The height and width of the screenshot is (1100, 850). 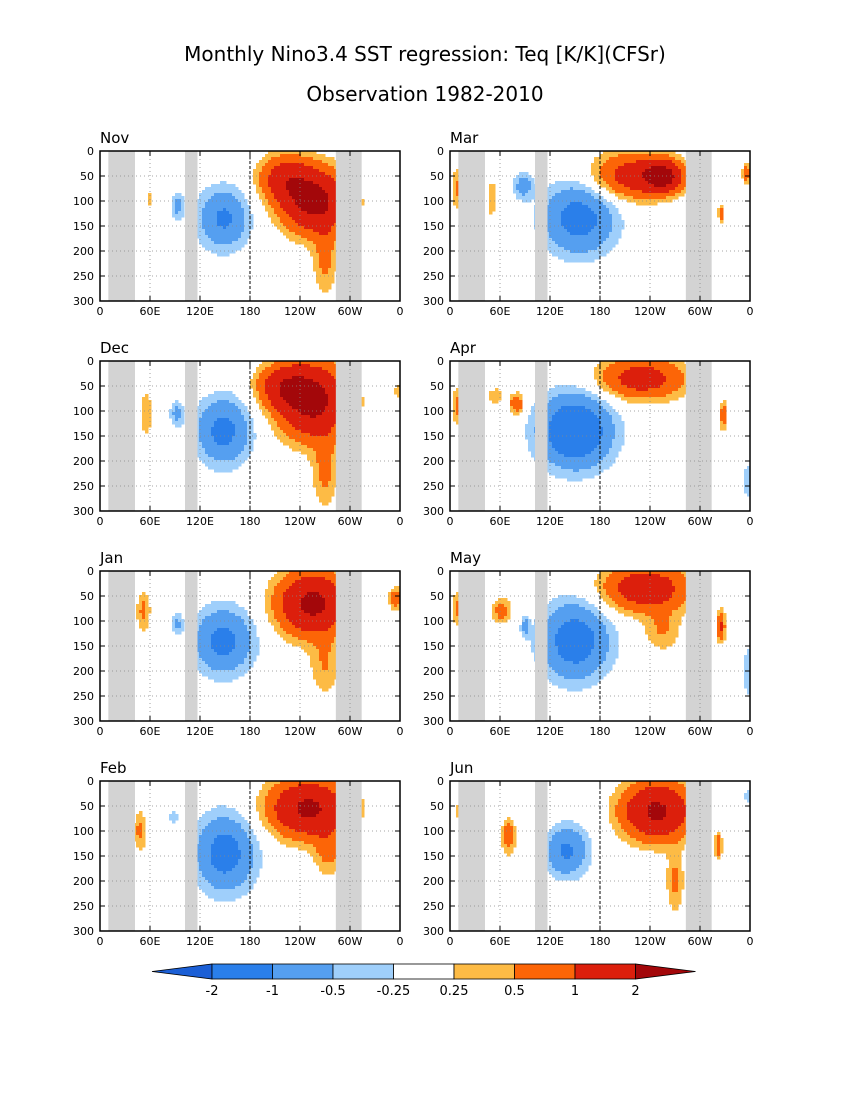 I want to click on panel-label: Jan, so click(x=111, y=558).